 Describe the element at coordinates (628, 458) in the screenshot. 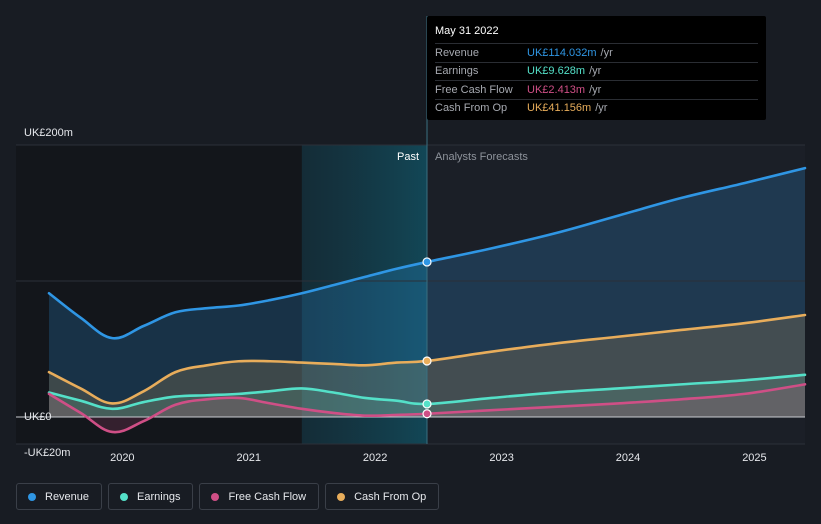

I see `x-tick-label: 2024` at that location.